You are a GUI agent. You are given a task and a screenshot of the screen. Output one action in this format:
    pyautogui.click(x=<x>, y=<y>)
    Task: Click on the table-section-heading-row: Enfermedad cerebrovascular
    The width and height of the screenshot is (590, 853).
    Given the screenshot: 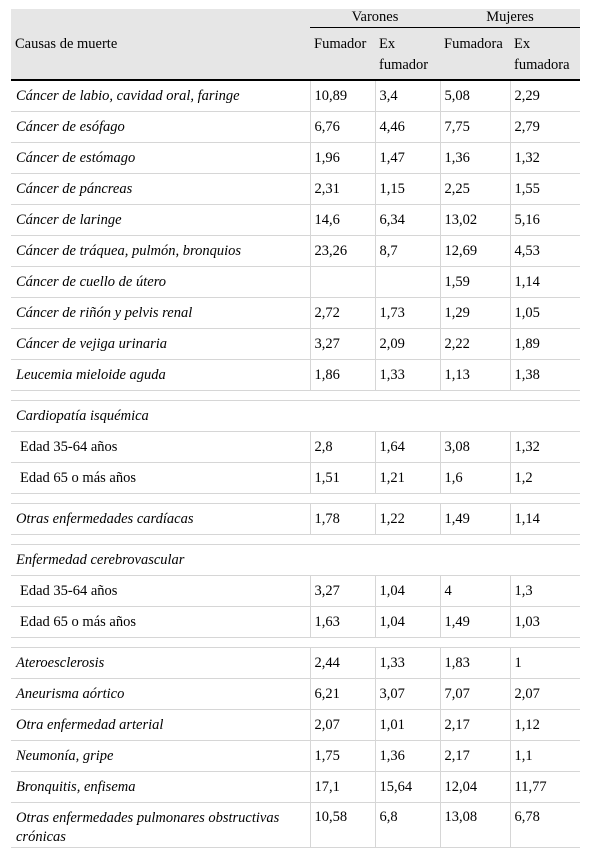 What is the action you would take?
    pyautogui.click(x=296, y=560)
    